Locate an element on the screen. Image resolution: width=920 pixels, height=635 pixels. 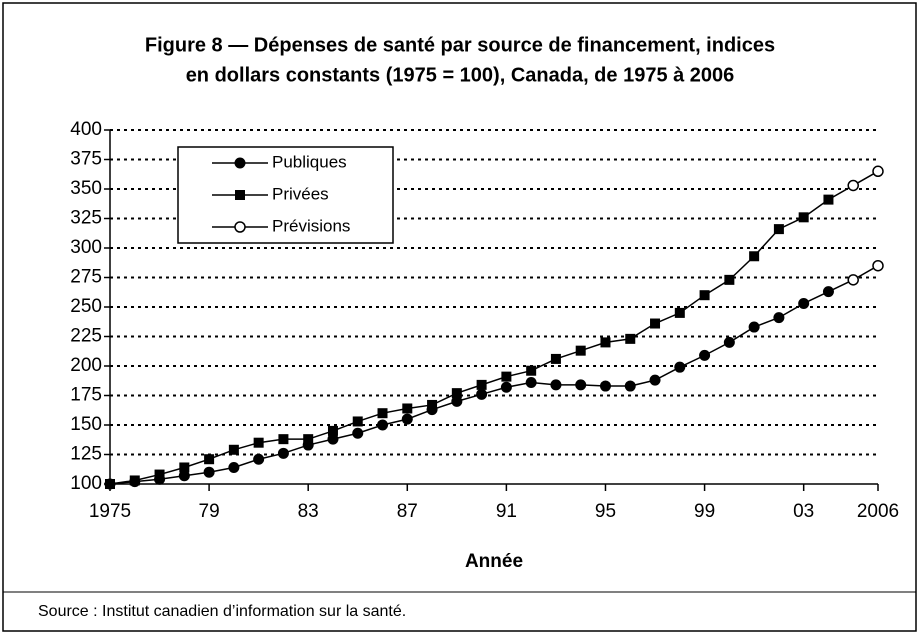
y-tick-label: 275 is located at coordinates (86, 277).